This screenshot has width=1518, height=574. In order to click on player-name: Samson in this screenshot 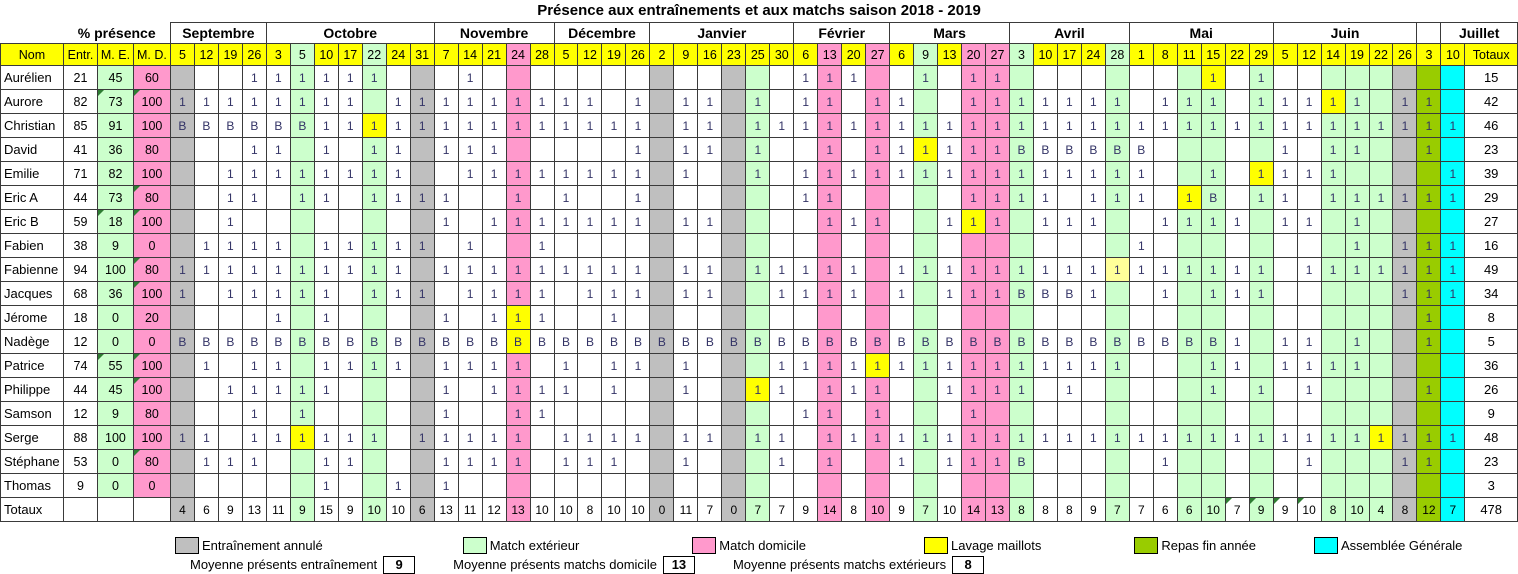, I will do `click(32, 413)`.